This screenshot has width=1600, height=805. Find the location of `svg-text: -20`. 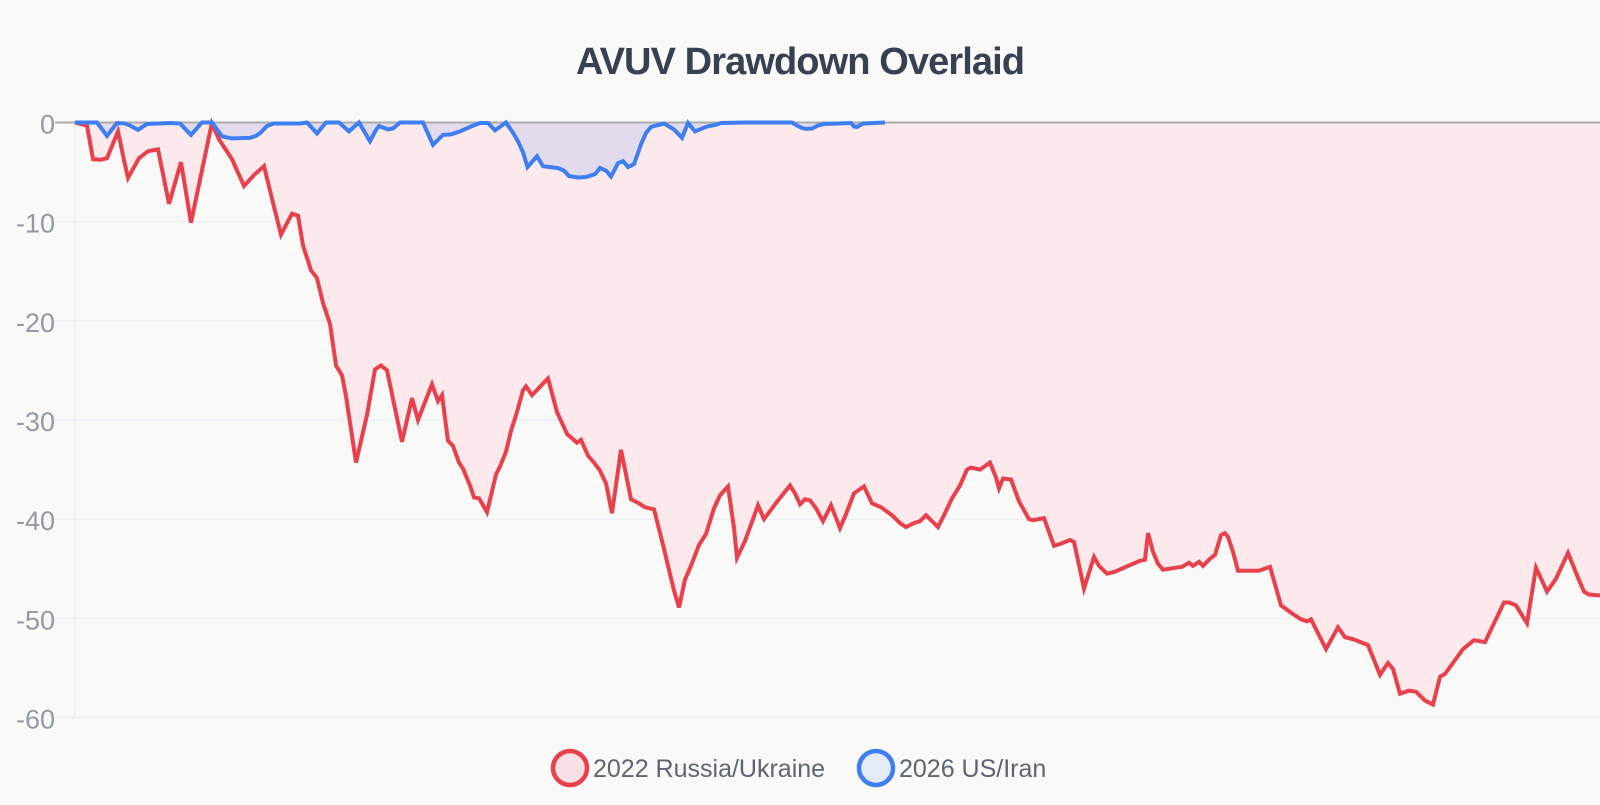

svg-text: -20 is located at coordinates (35, 323).